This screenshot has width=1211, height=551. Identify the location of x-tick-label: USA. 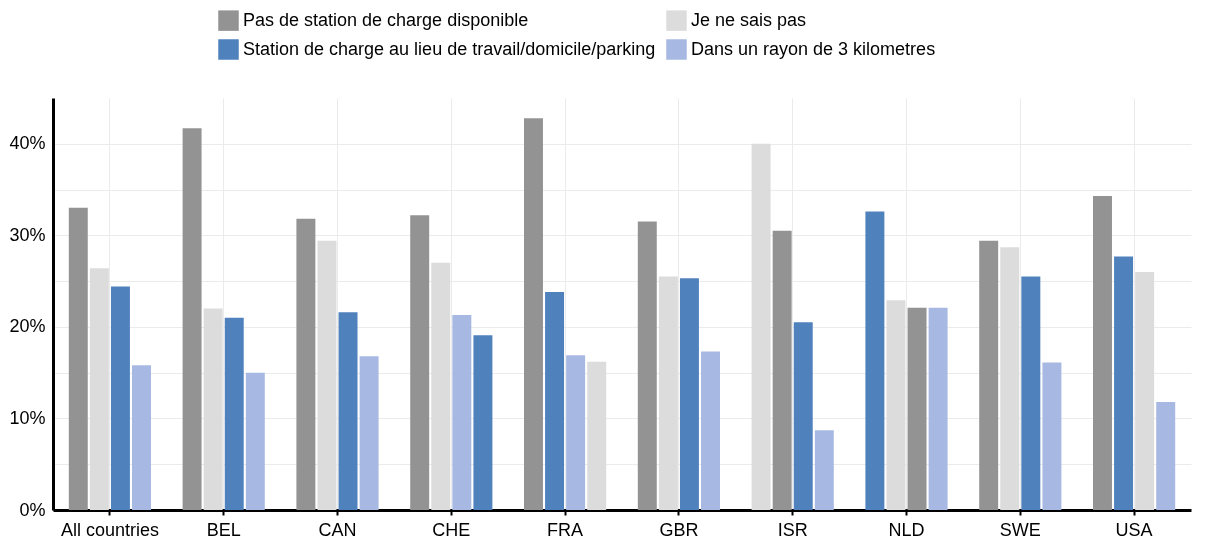
(1134, 529).